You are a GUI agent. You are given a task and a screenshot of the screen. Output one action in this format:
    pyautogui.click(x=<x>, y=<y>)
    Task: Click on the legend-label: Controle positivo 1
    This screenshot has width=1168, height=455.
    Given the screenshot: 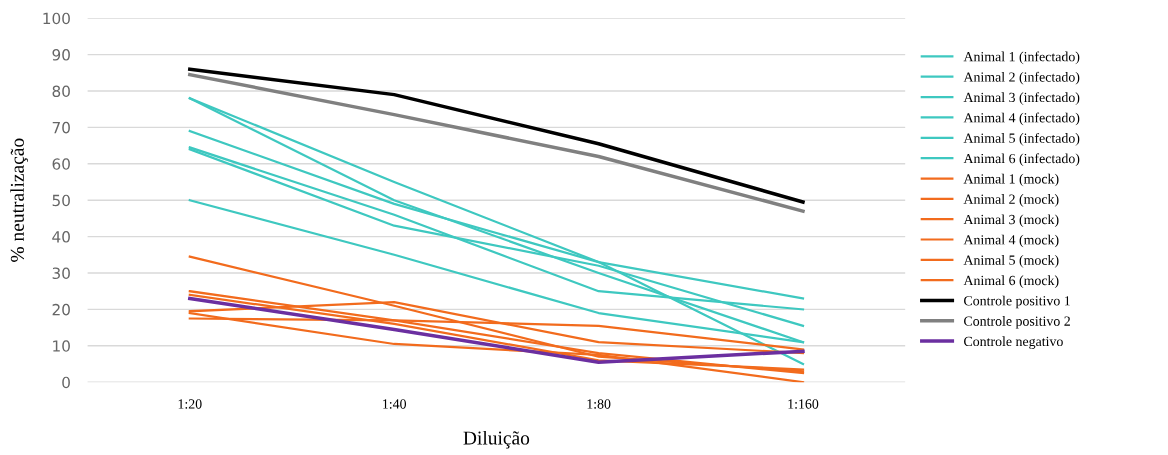 What is the action you would take?
    pyautogui.click(x=1017, y=302)
    